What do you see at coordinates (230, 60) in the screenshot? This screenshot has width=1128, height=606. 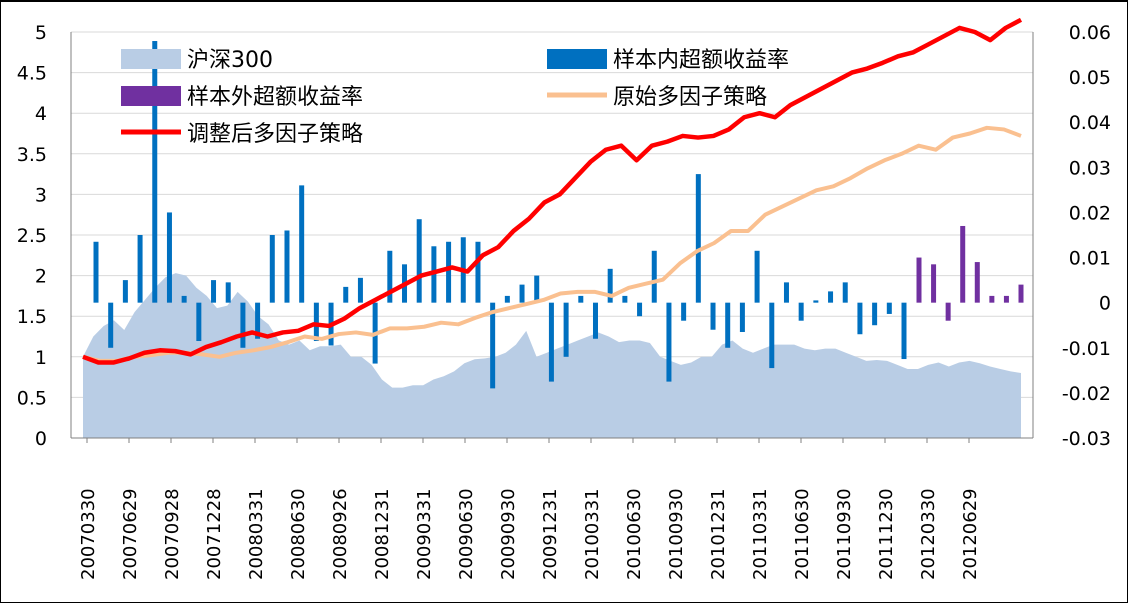 I see `legend-hs300-label: 沪深300` at bounding box center [230, 60].